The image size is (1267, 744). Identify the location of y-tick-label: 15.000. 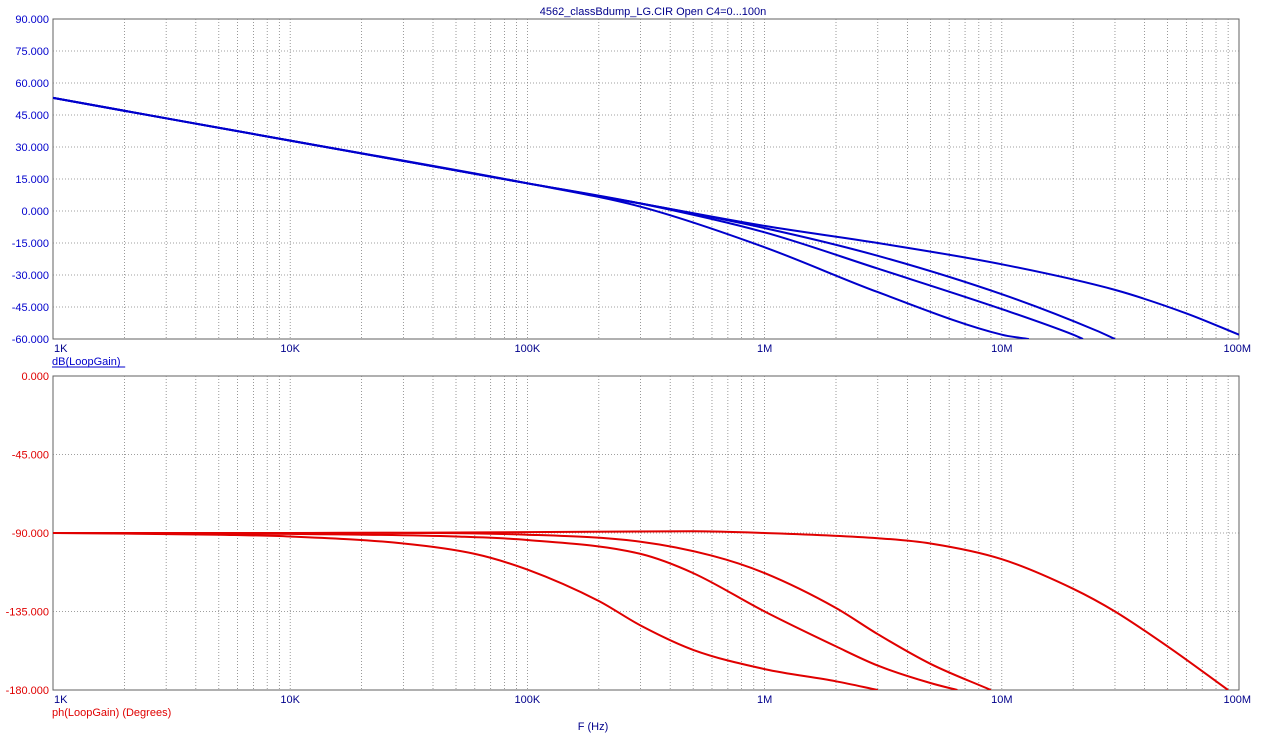
(32, 180).